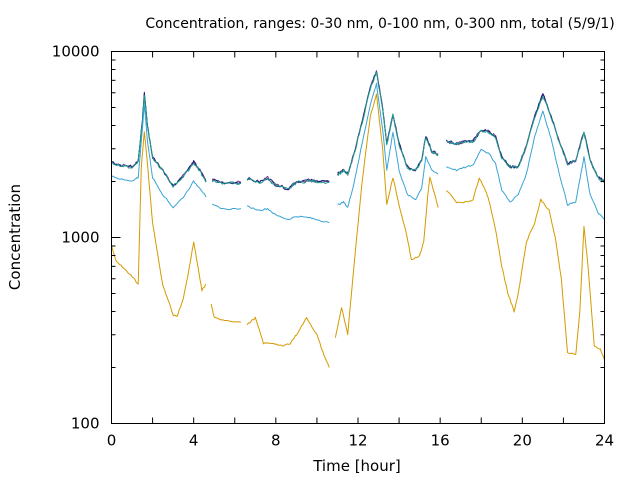 This screenshot has height=480, width=640. What do you see at coordinates (112, 441) in the screenshot?
I see `x-tick-label: 0` at bounding box center [112, 441].